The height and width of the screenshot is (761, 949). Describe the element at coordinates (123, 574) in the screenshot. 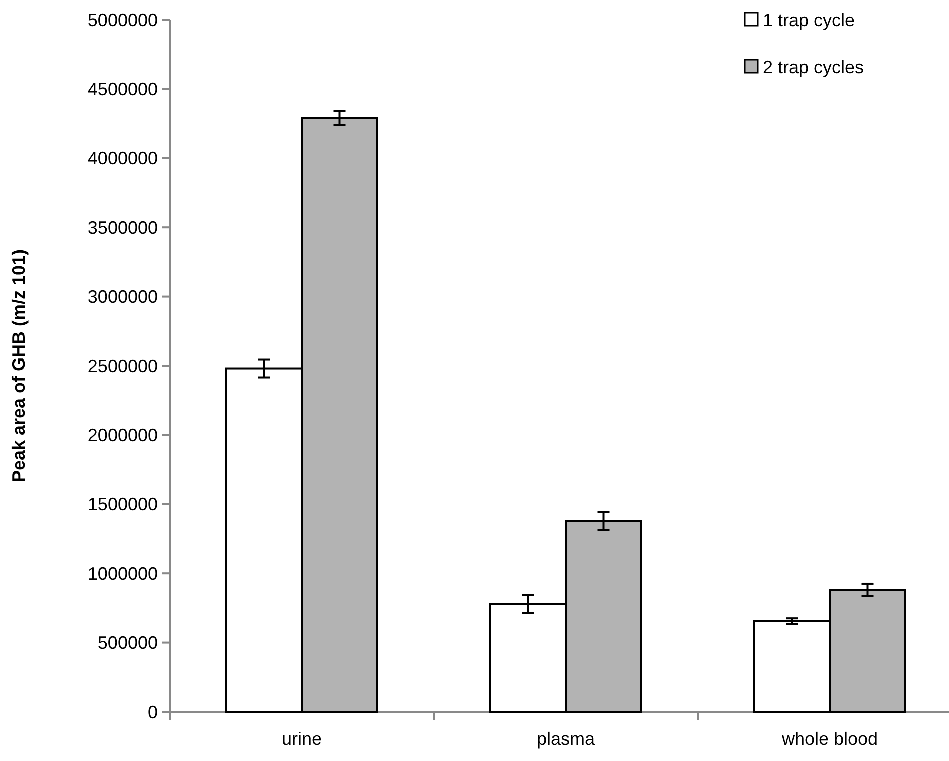

I see `y-tick-label: 1000000` at that location.